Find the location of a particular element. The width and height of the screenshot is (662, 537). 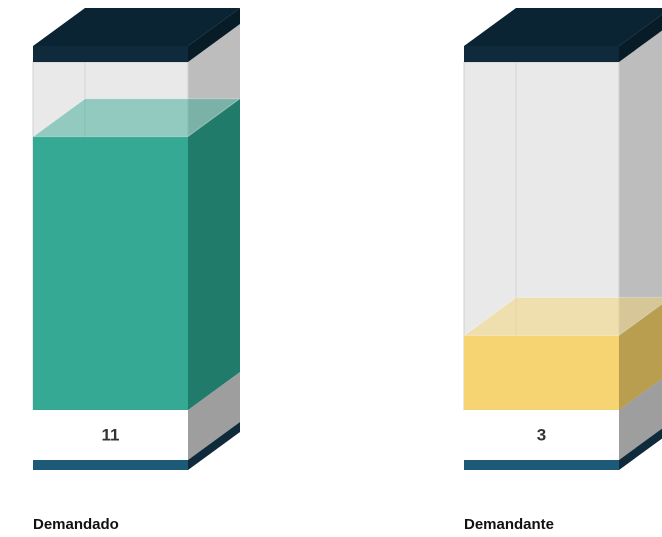

category-label: Demandado is located at coordinates (76, 524).